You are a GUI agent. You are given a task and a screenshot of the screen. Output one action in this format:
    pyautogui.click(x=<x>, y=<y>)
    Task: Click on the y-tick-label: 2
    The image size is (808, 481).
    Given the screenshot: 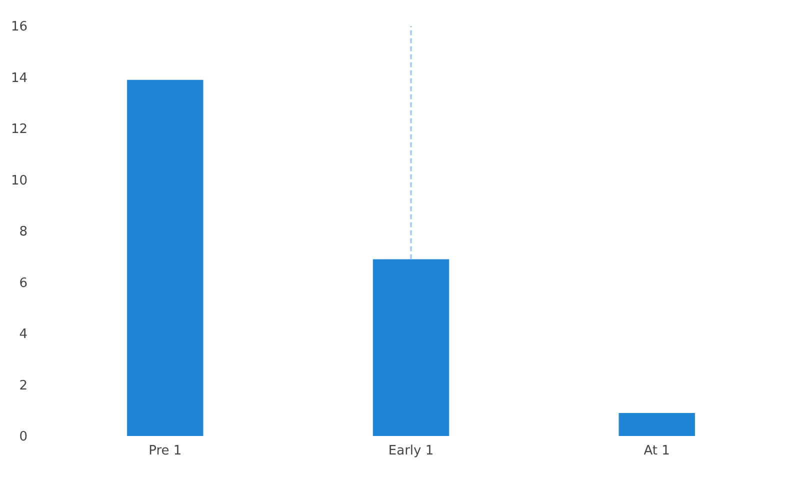 What is the action you would take?
    pyautogui.click(x=23, y=386)
    